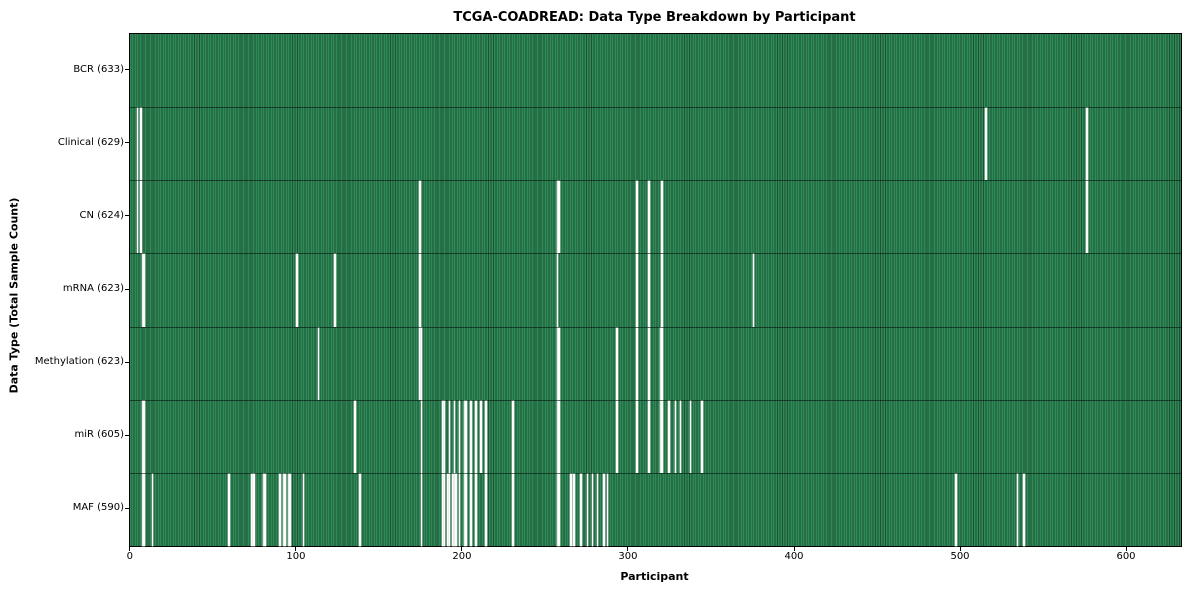 Image resolution: width=1200 pixels, height=600 pixels. I want to click on x-tick-label: 600, so click(1126, 556).